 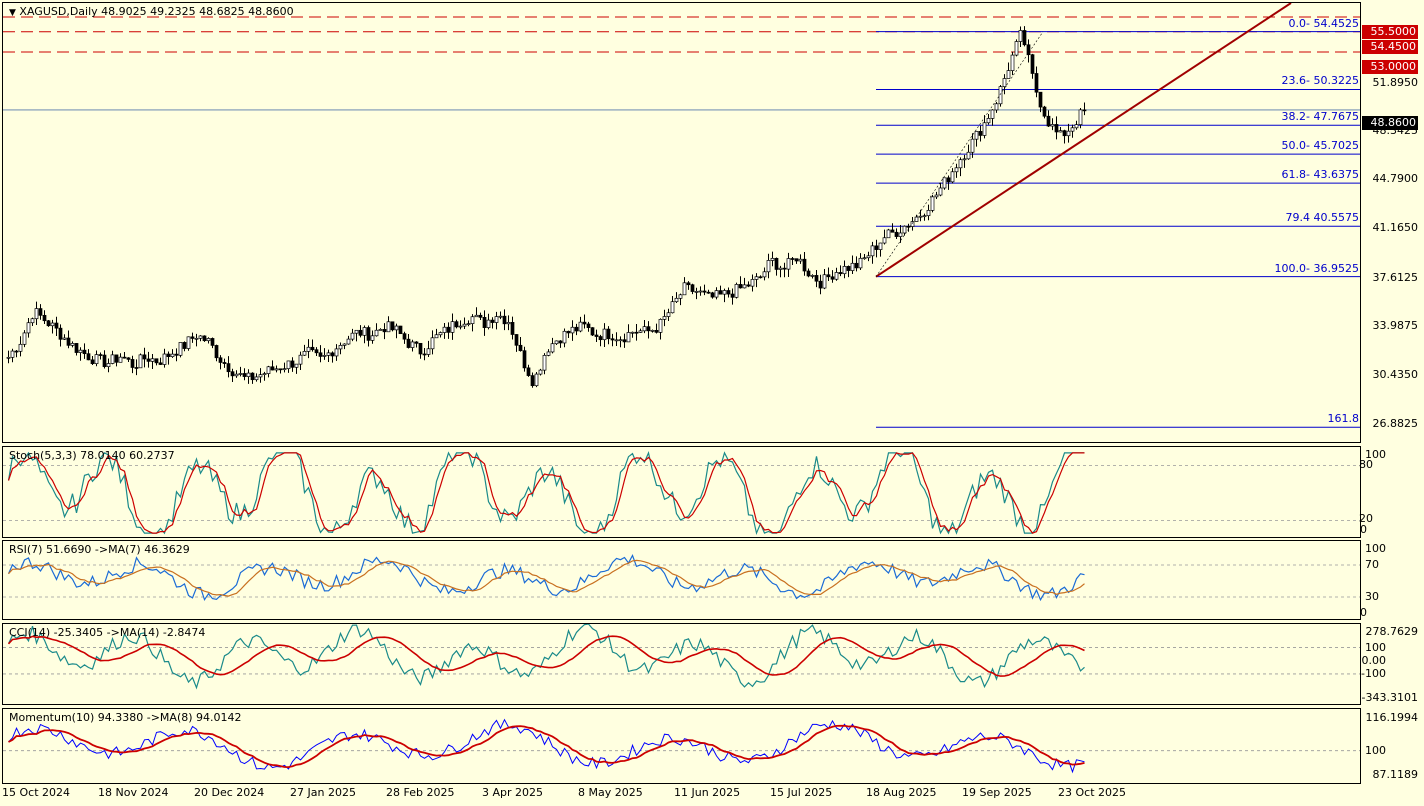 I want to click on date-label: 28 Feb 2025, so click(x=420, y=792).